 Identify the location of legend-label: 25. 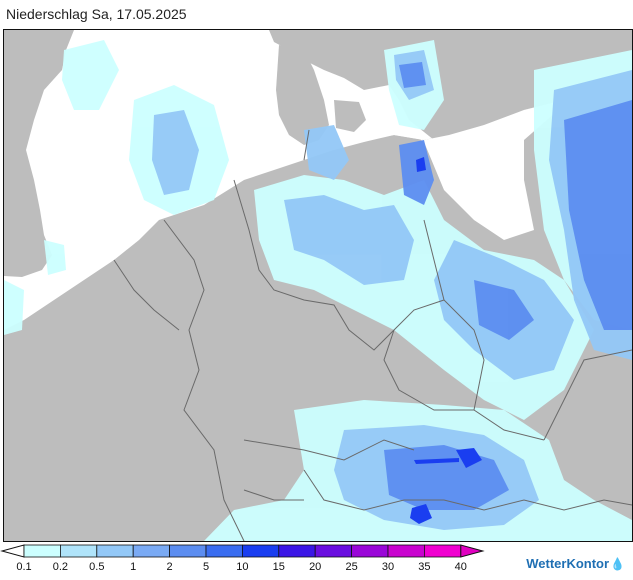
(351, 567).